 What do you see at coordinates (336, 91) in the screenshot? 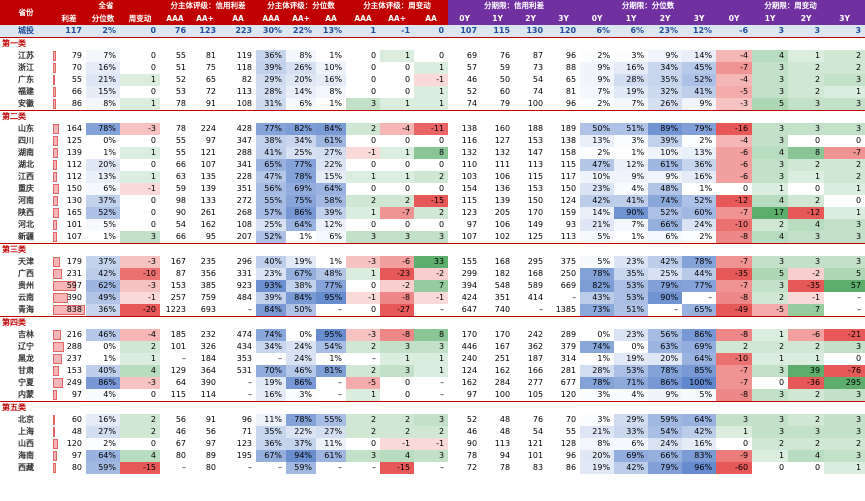
I see `cell-text: 8%` at bounding box center [336, 91].